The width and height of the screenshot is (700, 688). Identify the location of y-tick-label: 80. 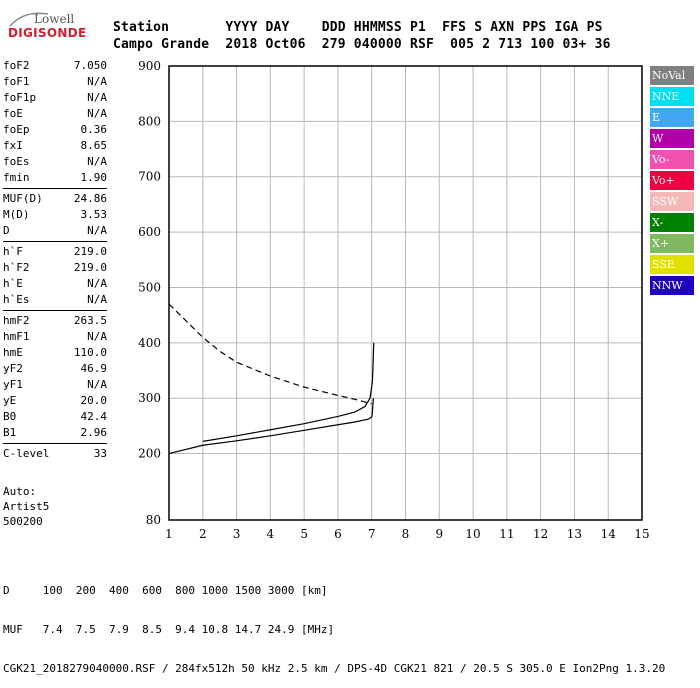
(153, 520).